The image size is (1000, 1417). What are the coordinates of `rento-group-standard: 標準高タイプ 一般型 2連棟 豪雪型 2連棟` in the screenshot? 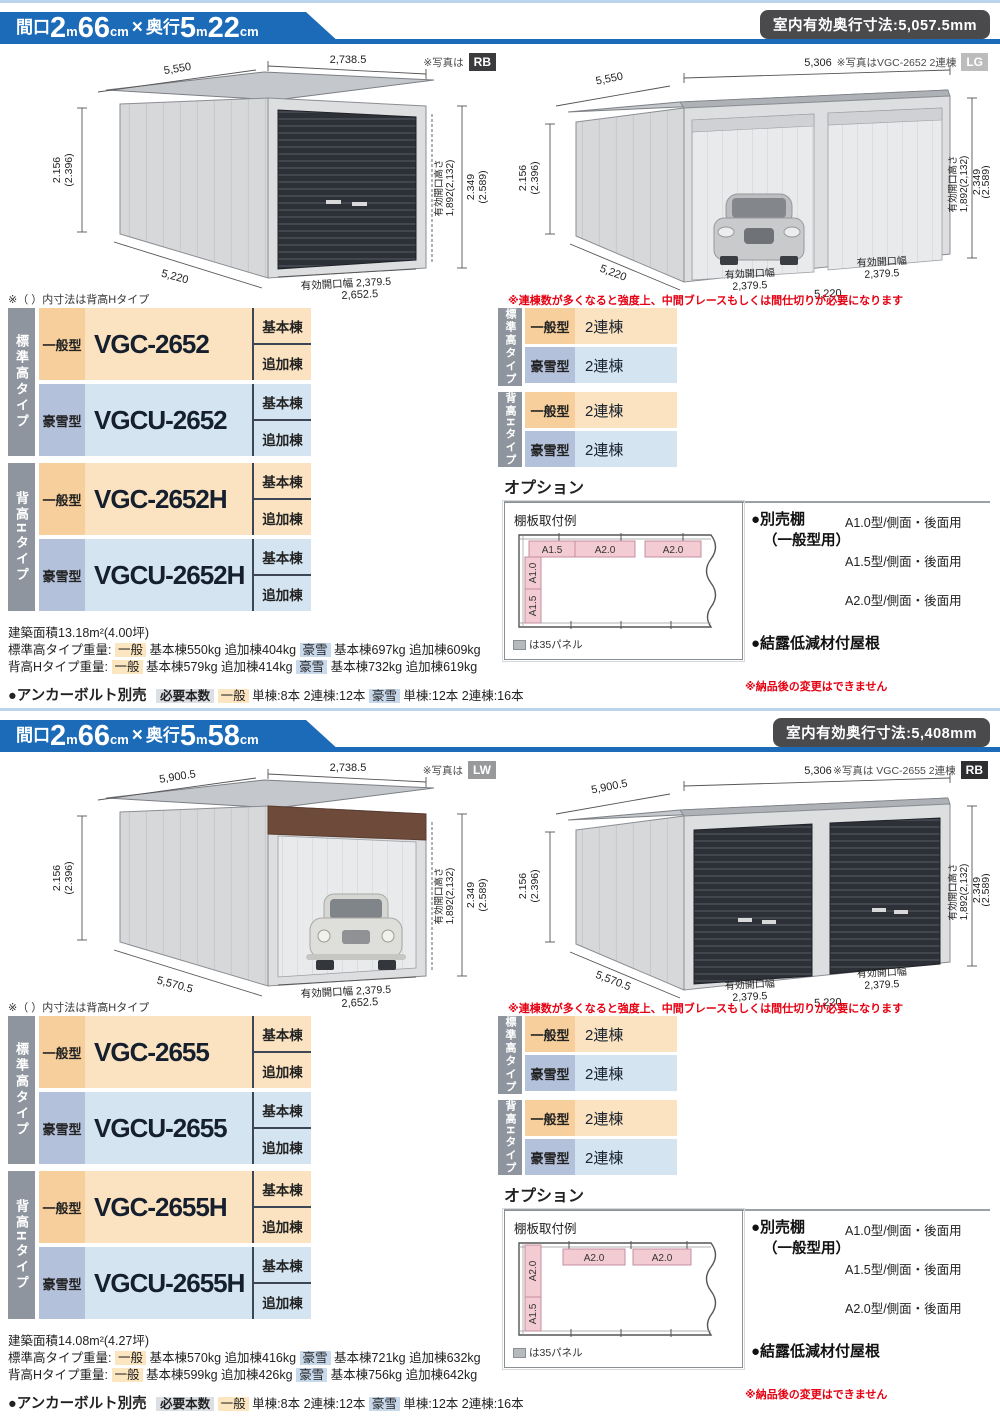 It's located at (588, 347).